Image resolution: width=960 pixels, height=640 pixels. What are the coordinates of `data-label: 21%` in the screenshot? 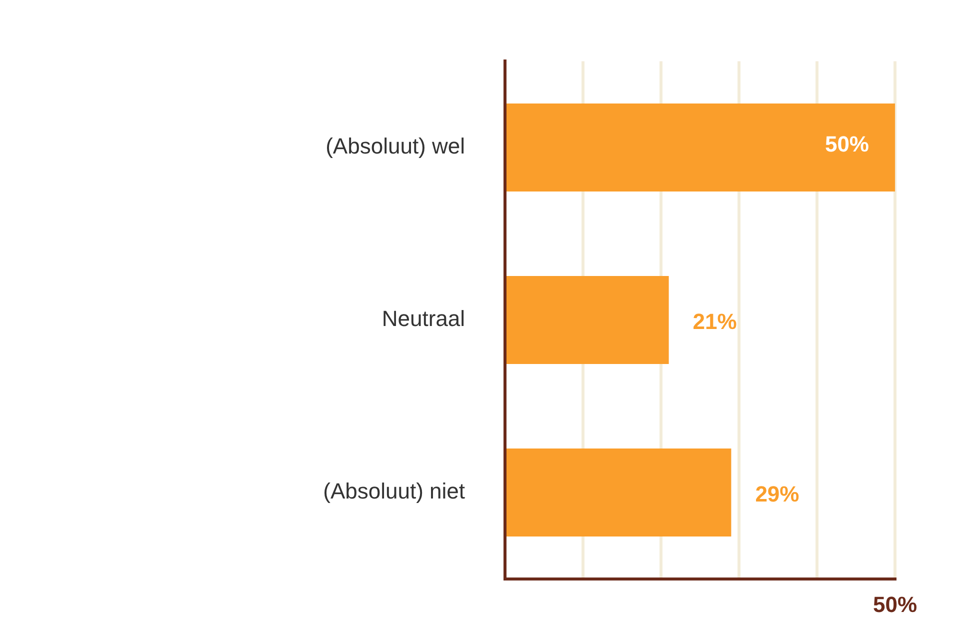 It's located at (714, 321).